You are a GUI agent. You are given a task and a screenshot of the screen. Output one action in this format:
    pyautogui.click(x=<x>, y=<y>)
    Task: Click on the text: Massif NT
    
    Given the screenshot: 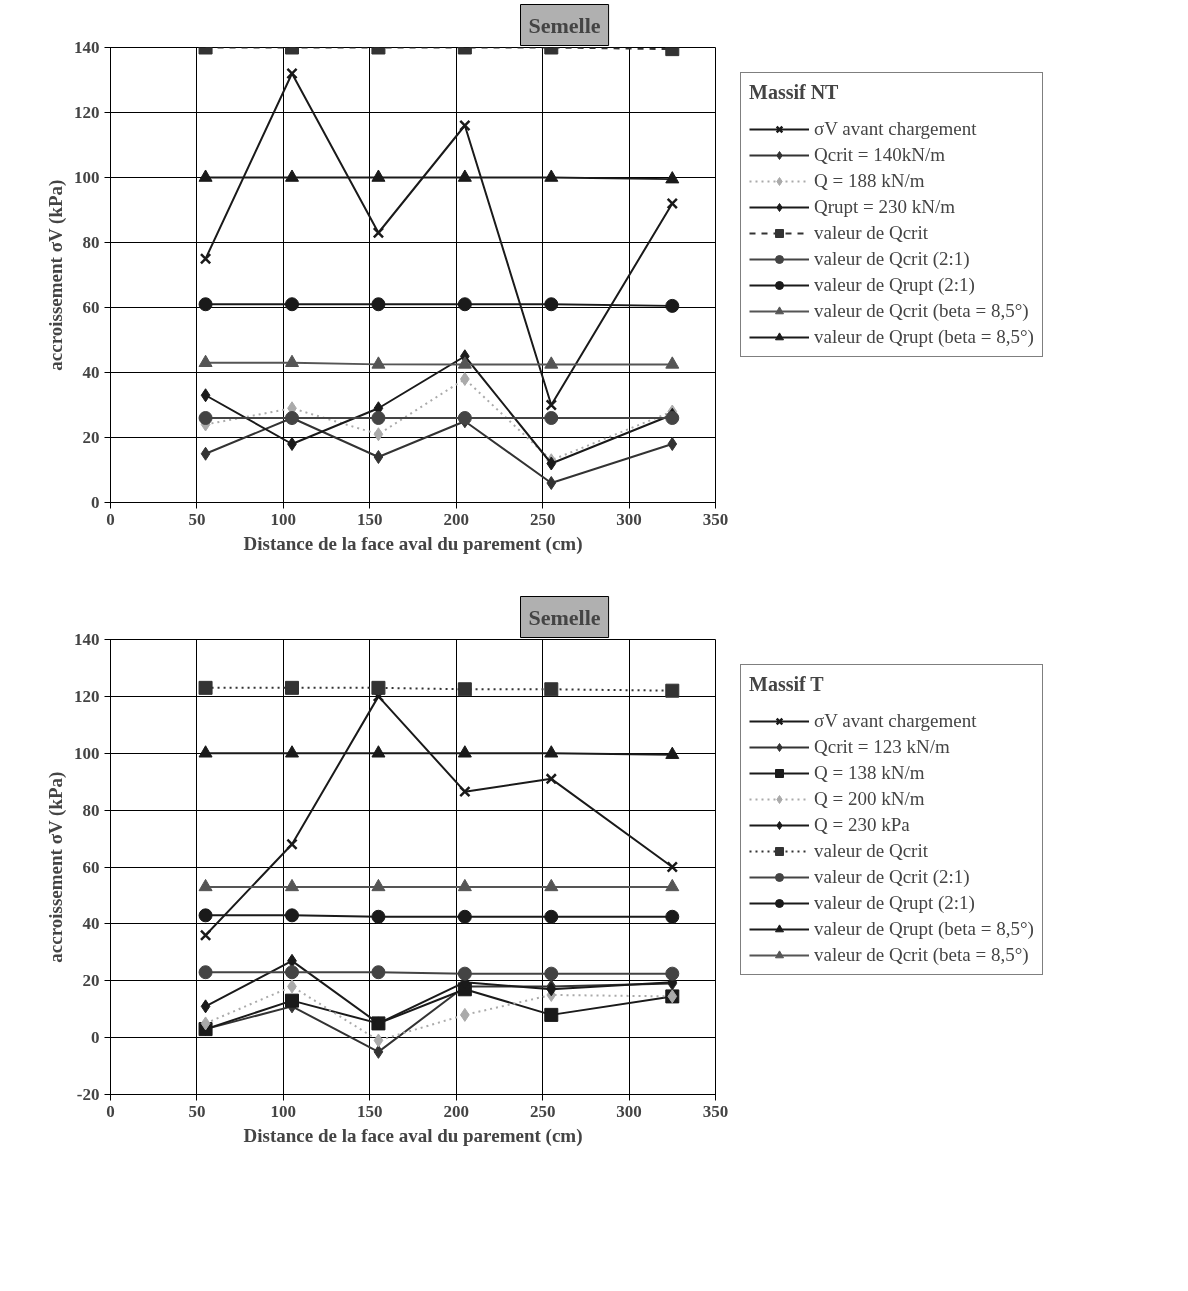 What is the action you would take?
    pyautogui.click(x=794, y=92)
    